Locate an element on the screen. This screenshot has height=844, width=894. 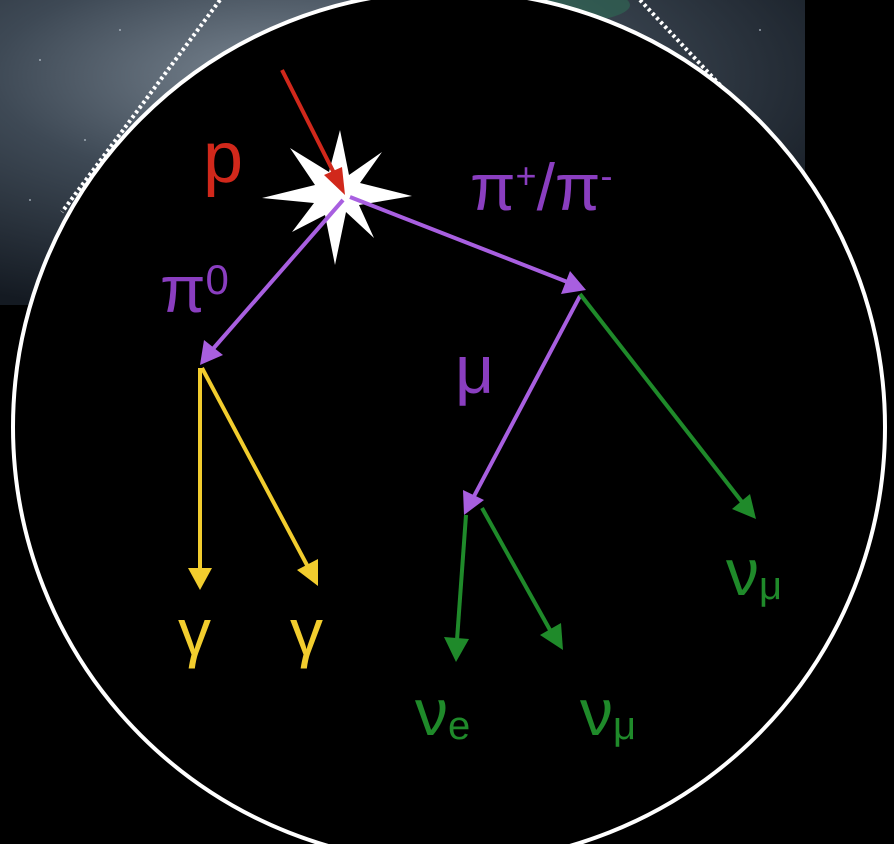
pi0-arrow is located at coordinates (277, 275).